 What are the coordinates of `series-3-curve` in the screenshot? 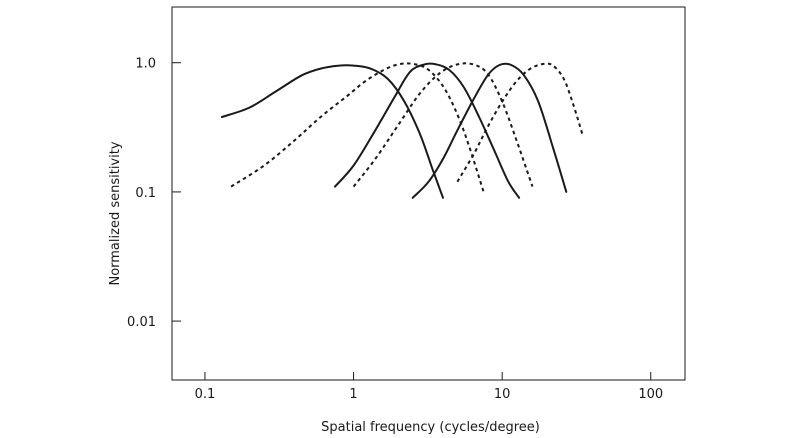 It's located at (427, 130).